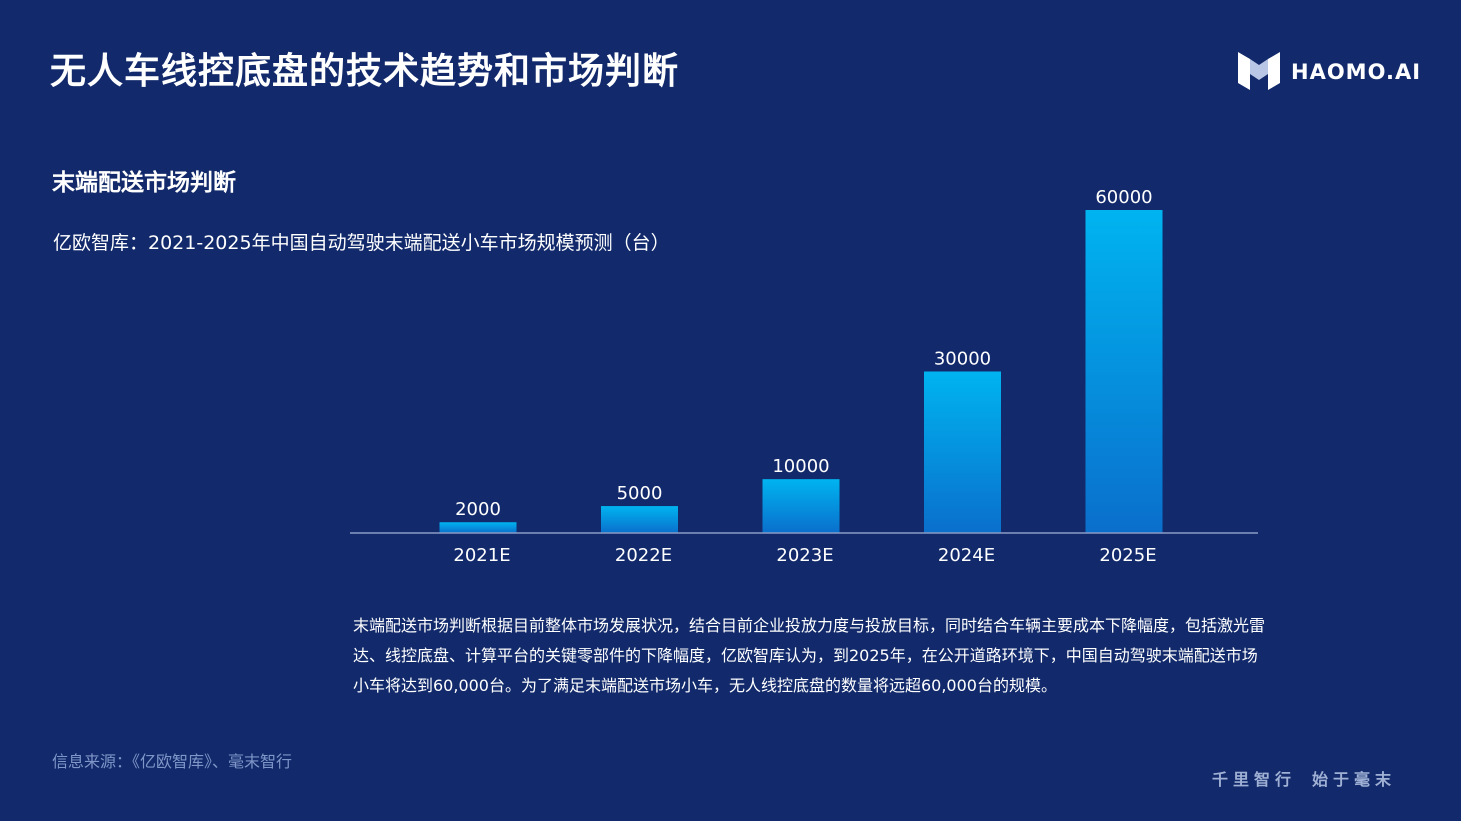 The height and width of the screenshot is (821, 1461). I want to click on slogan-right: 始于毫末, so click(1354, 779).